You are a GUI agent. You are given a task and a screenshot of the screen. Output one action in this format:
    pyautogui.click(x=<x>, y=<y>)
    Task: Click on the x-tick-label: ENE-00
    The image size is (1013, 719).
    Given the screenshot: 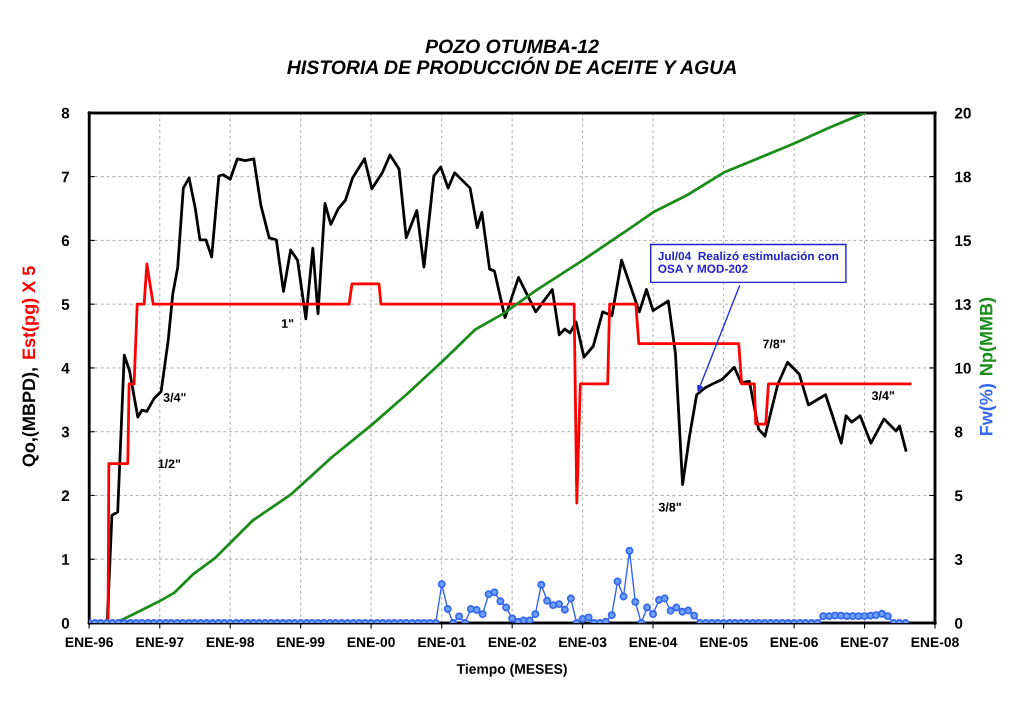 What is the action you would take?
    pyautogui.click(x=371, y=642)
    